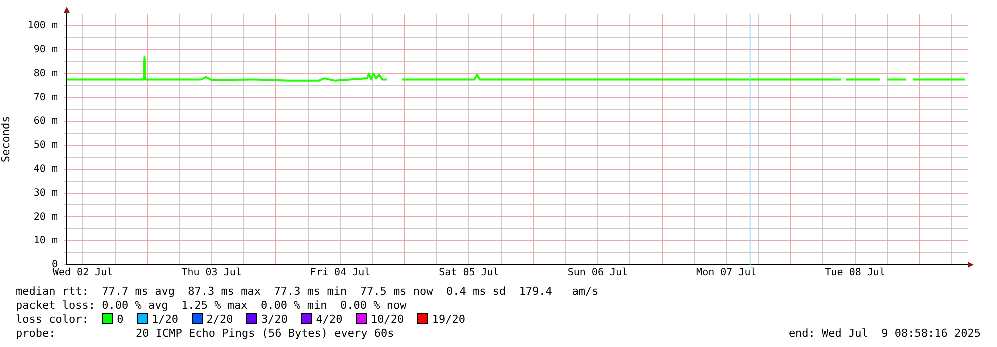  What do you see at coordinates (265, 333) in the screenshot?
I see `text: 20 ICMP Echo Pings (56 Bytes) every 60s` at bounding box center [265, 333].